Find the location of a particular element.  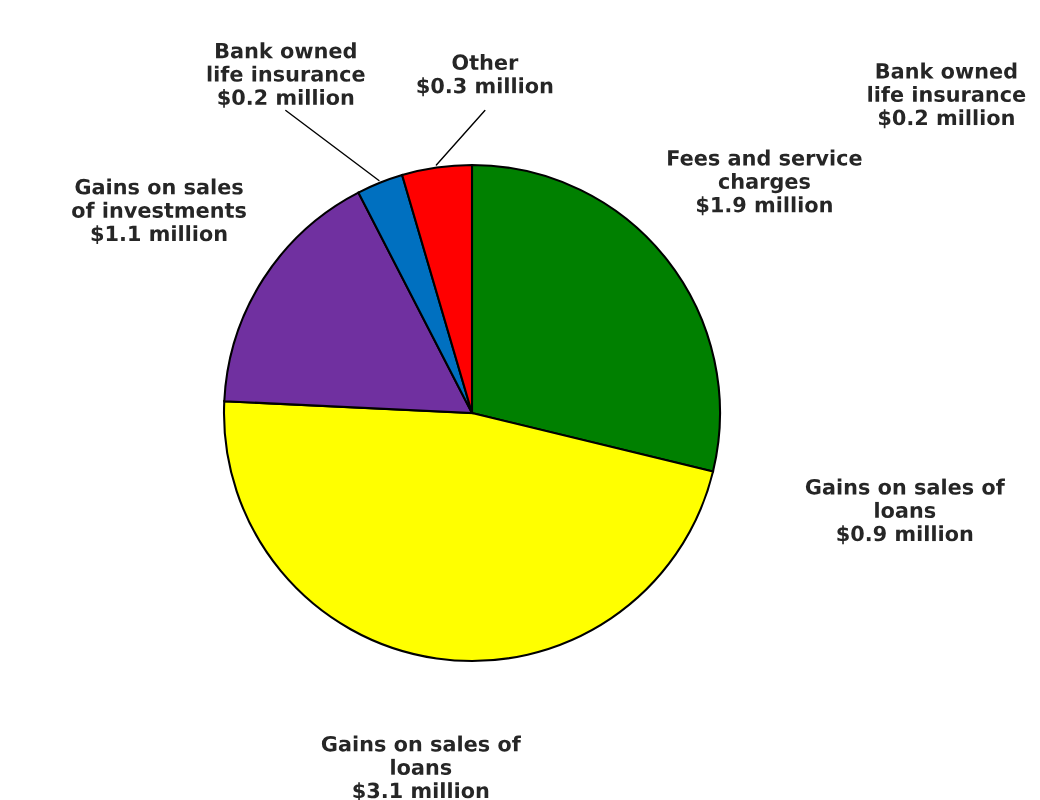

text: Bank owned life insurance $0.2 million is located at coordinates (947, 95).